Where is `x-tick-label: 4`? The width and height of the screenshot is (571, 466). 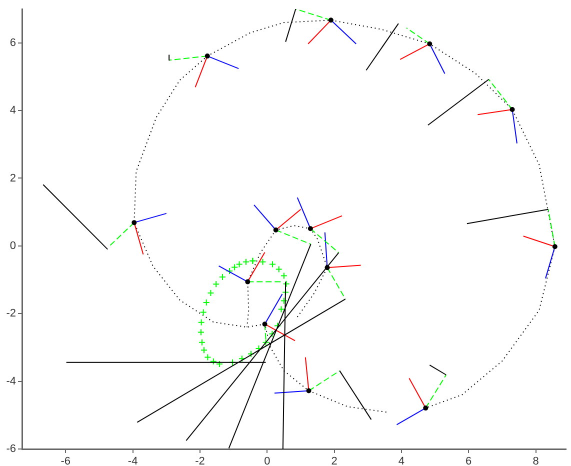
x-tick-label: 4 is located at coordinates (401, 461).